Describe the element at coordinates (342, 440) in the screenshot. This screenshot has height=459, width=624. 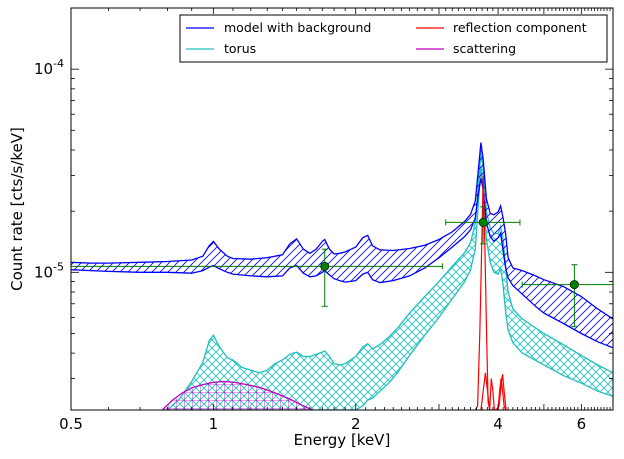
I see `x-axis-label: Energy [keV]` at that location.